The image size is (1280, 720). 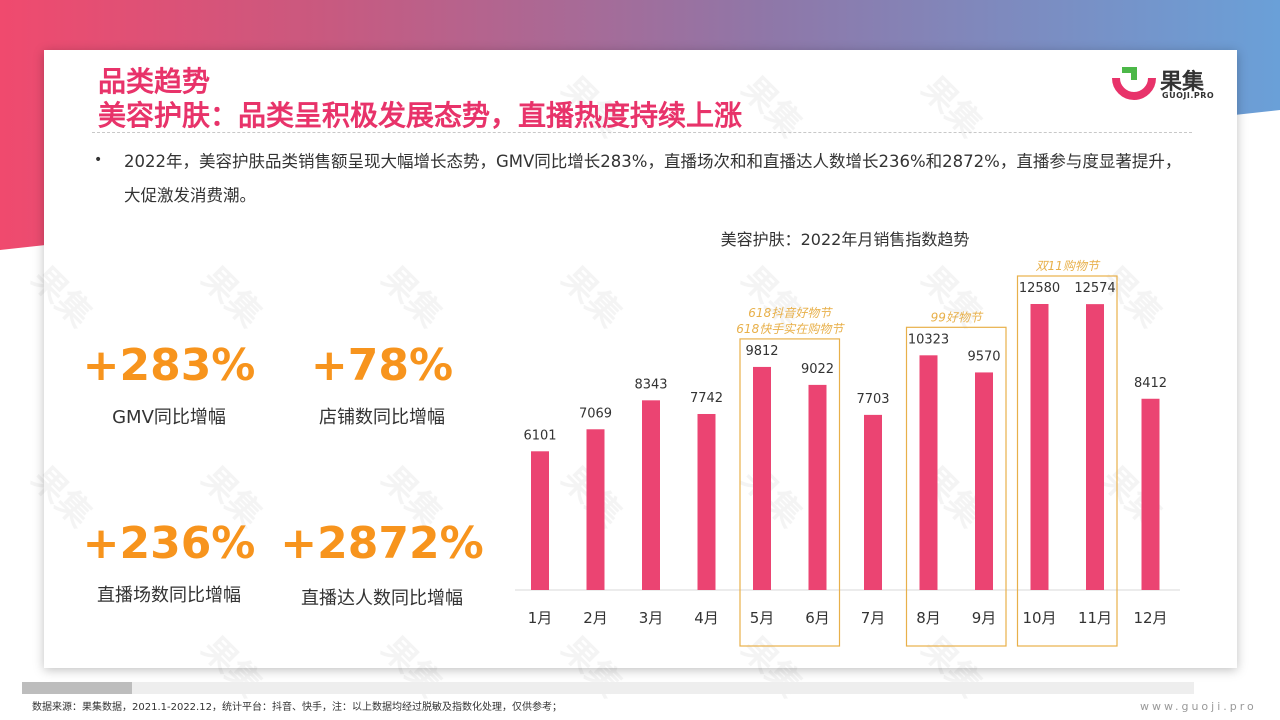 What do you see at coordinates (1150, 383) in the screenshot?
I see `bar-value-label: 8412` at bounding box center [1150, 383].